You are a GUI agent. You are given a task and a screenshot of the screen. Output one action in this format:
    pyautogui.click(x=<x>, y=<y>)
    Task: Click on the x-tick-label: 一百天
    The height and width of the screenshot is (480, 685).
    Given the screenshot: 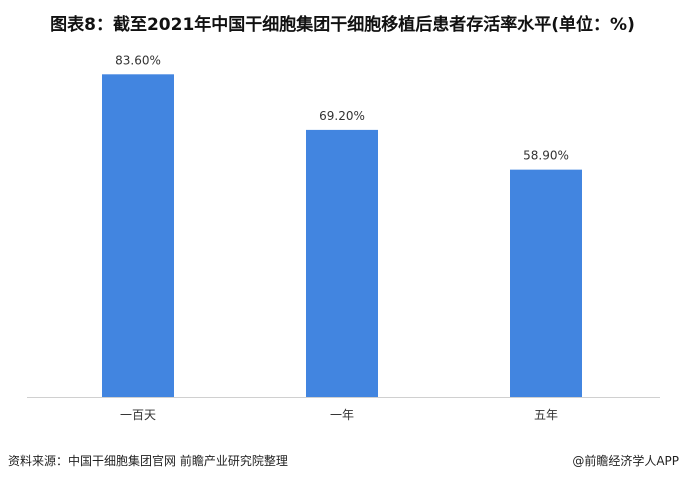 What is the action you would take?
    pyautogui.click(x=138, y=415)
    